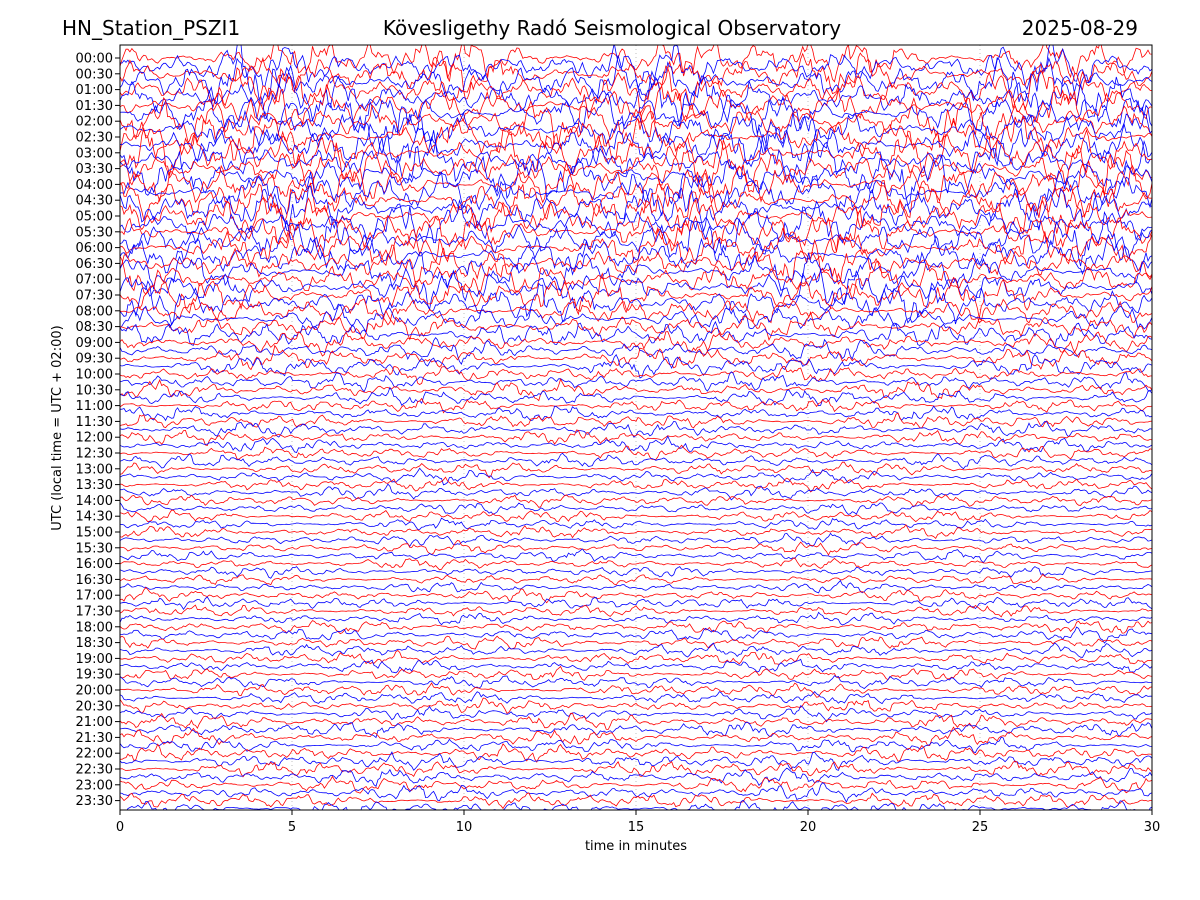 The height and width of the screenshot is (900, 1200). I want to click on x-tick-label-4: 20, so click(808, 827).